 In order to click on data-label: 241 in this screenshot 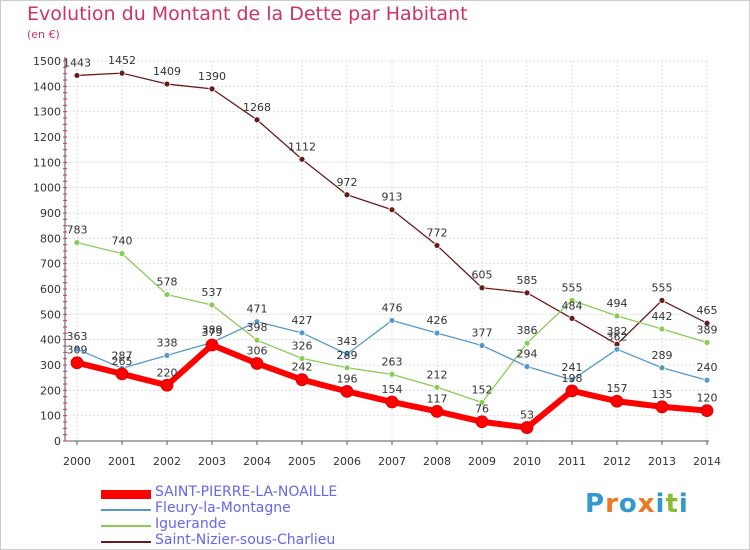, I will do `click(572, 367)`.